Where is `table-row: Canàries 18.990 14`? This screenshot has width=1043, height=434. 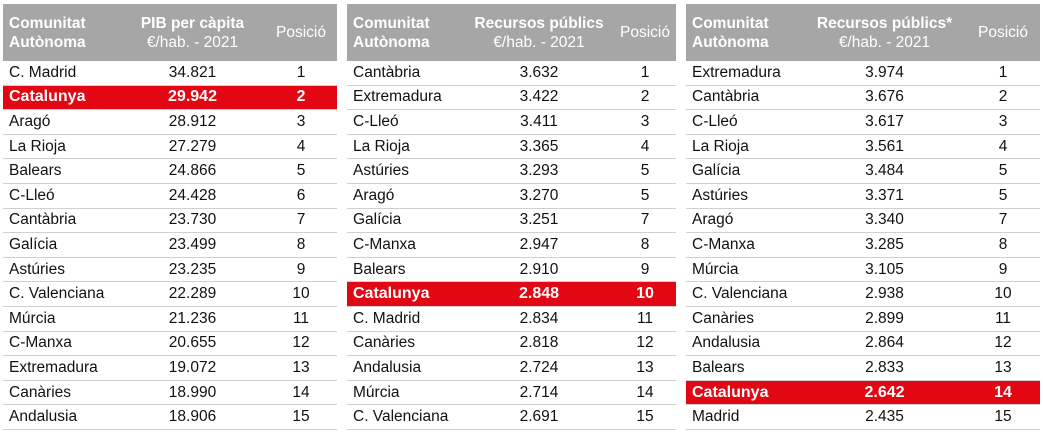 table-row: Canàries 18.990 14 is located at coordinates (170, 393).